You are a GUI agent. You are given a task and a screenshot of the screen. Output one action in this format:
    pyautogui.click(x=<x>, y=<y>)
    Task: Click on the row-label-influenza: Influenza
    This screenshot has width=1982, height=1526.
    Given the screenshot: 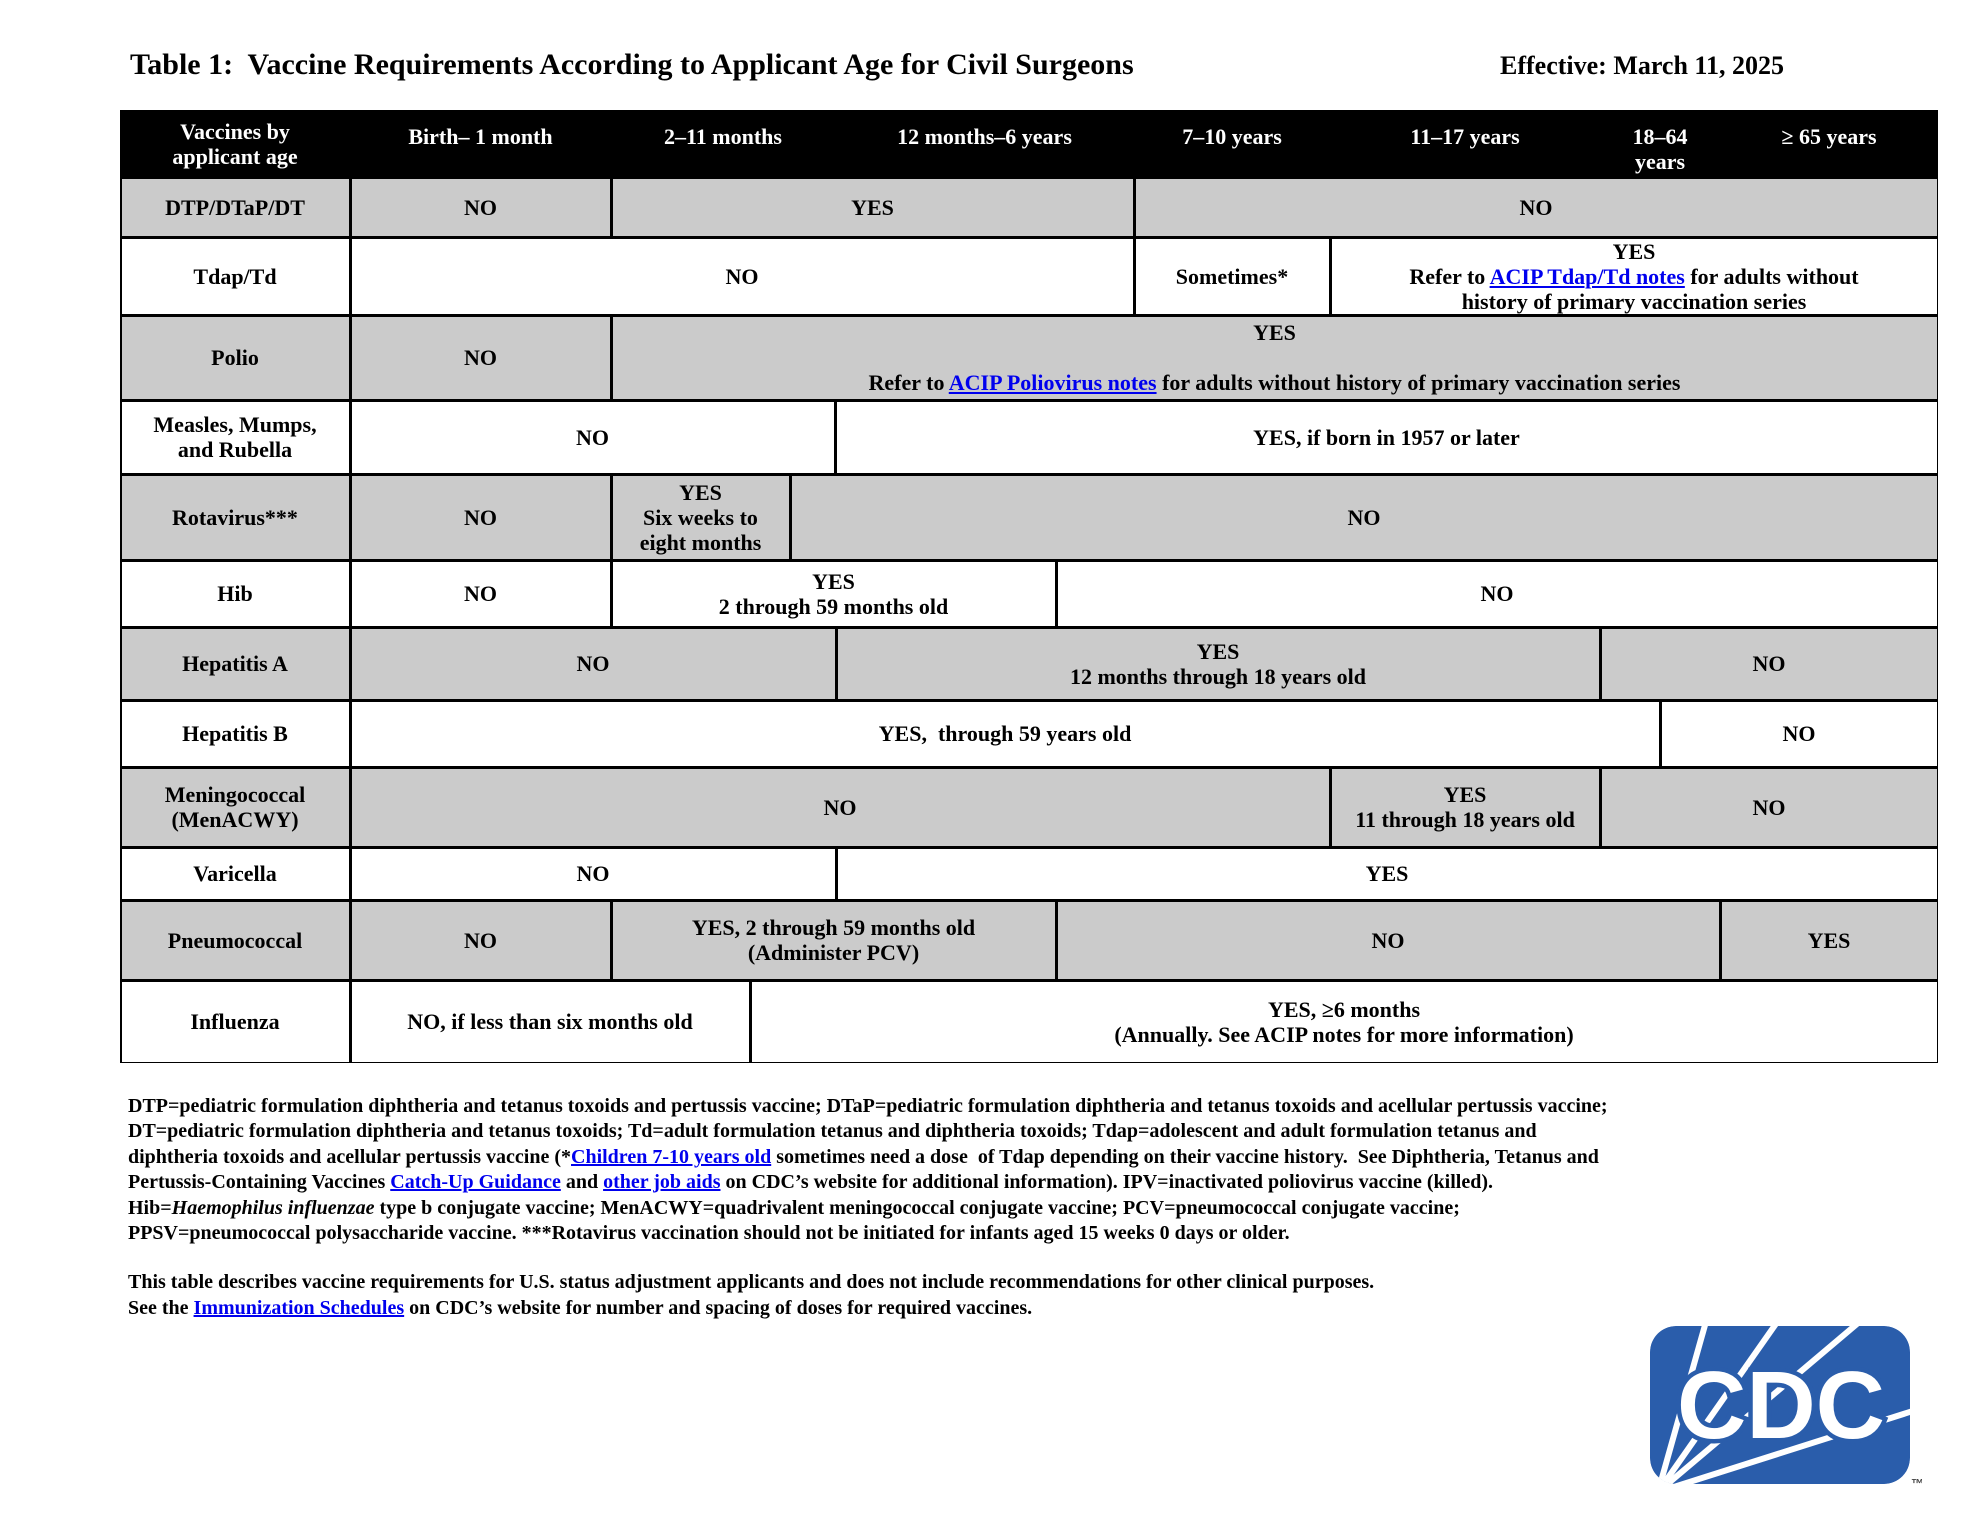 What is the action you would take?
    pyautogui.click(x=235, y=1021)
    